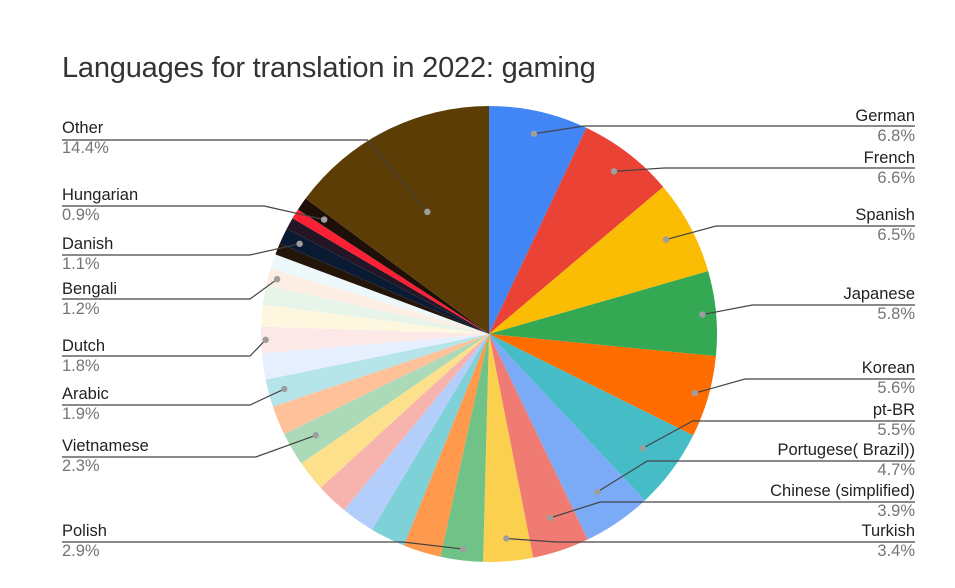 Image resolution: width=955 pixels, height=588 pixels. Describe the element at coordinates (100, 195) in the screenshot. I see `label-name: Hungarian` at that location.